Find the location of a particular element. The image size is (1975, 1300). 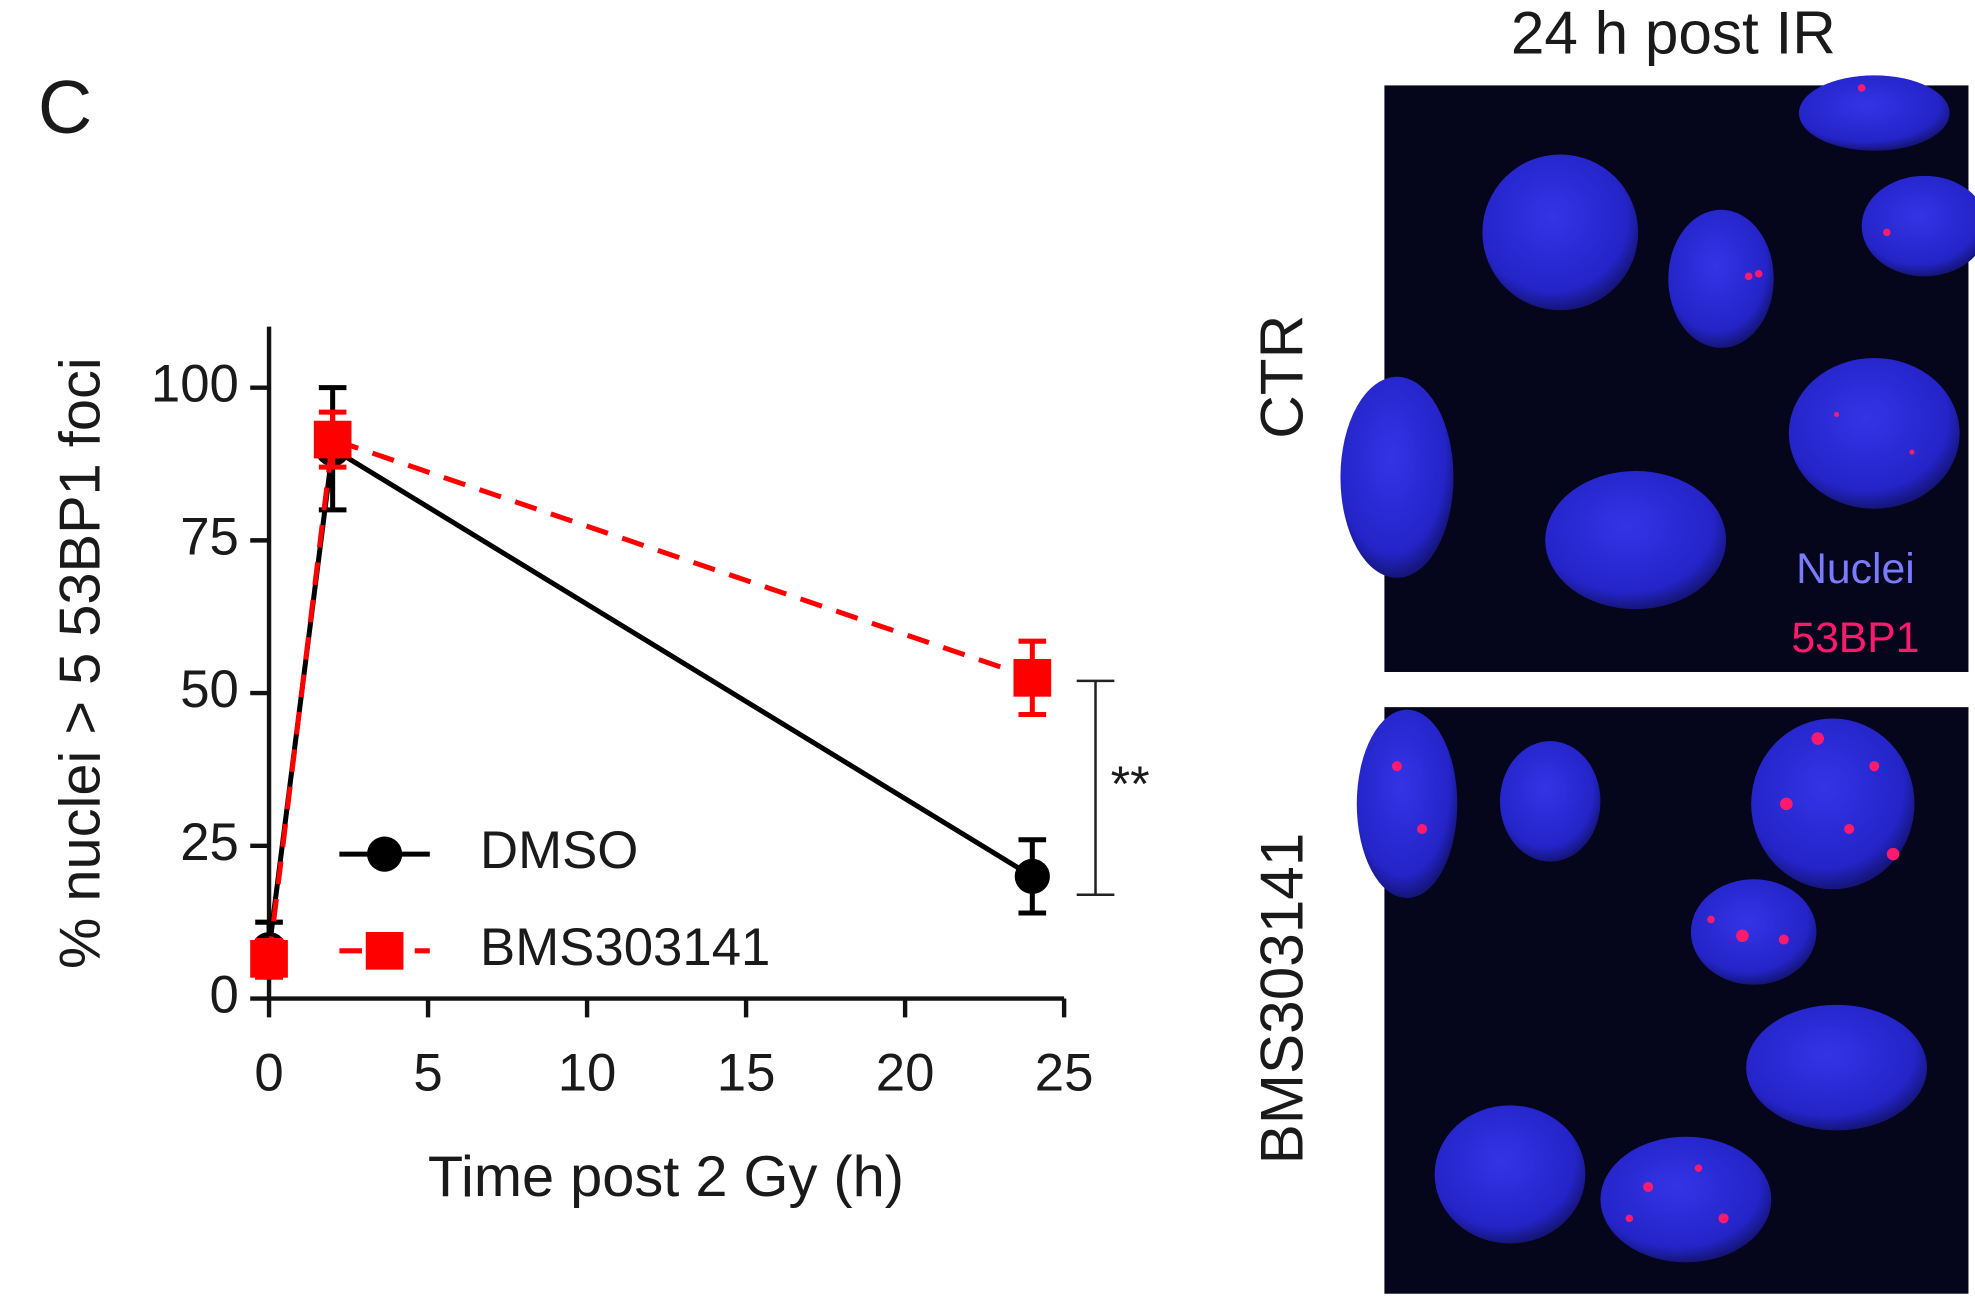

x-tick-label: 20 is located at coordinates (905, 1072).